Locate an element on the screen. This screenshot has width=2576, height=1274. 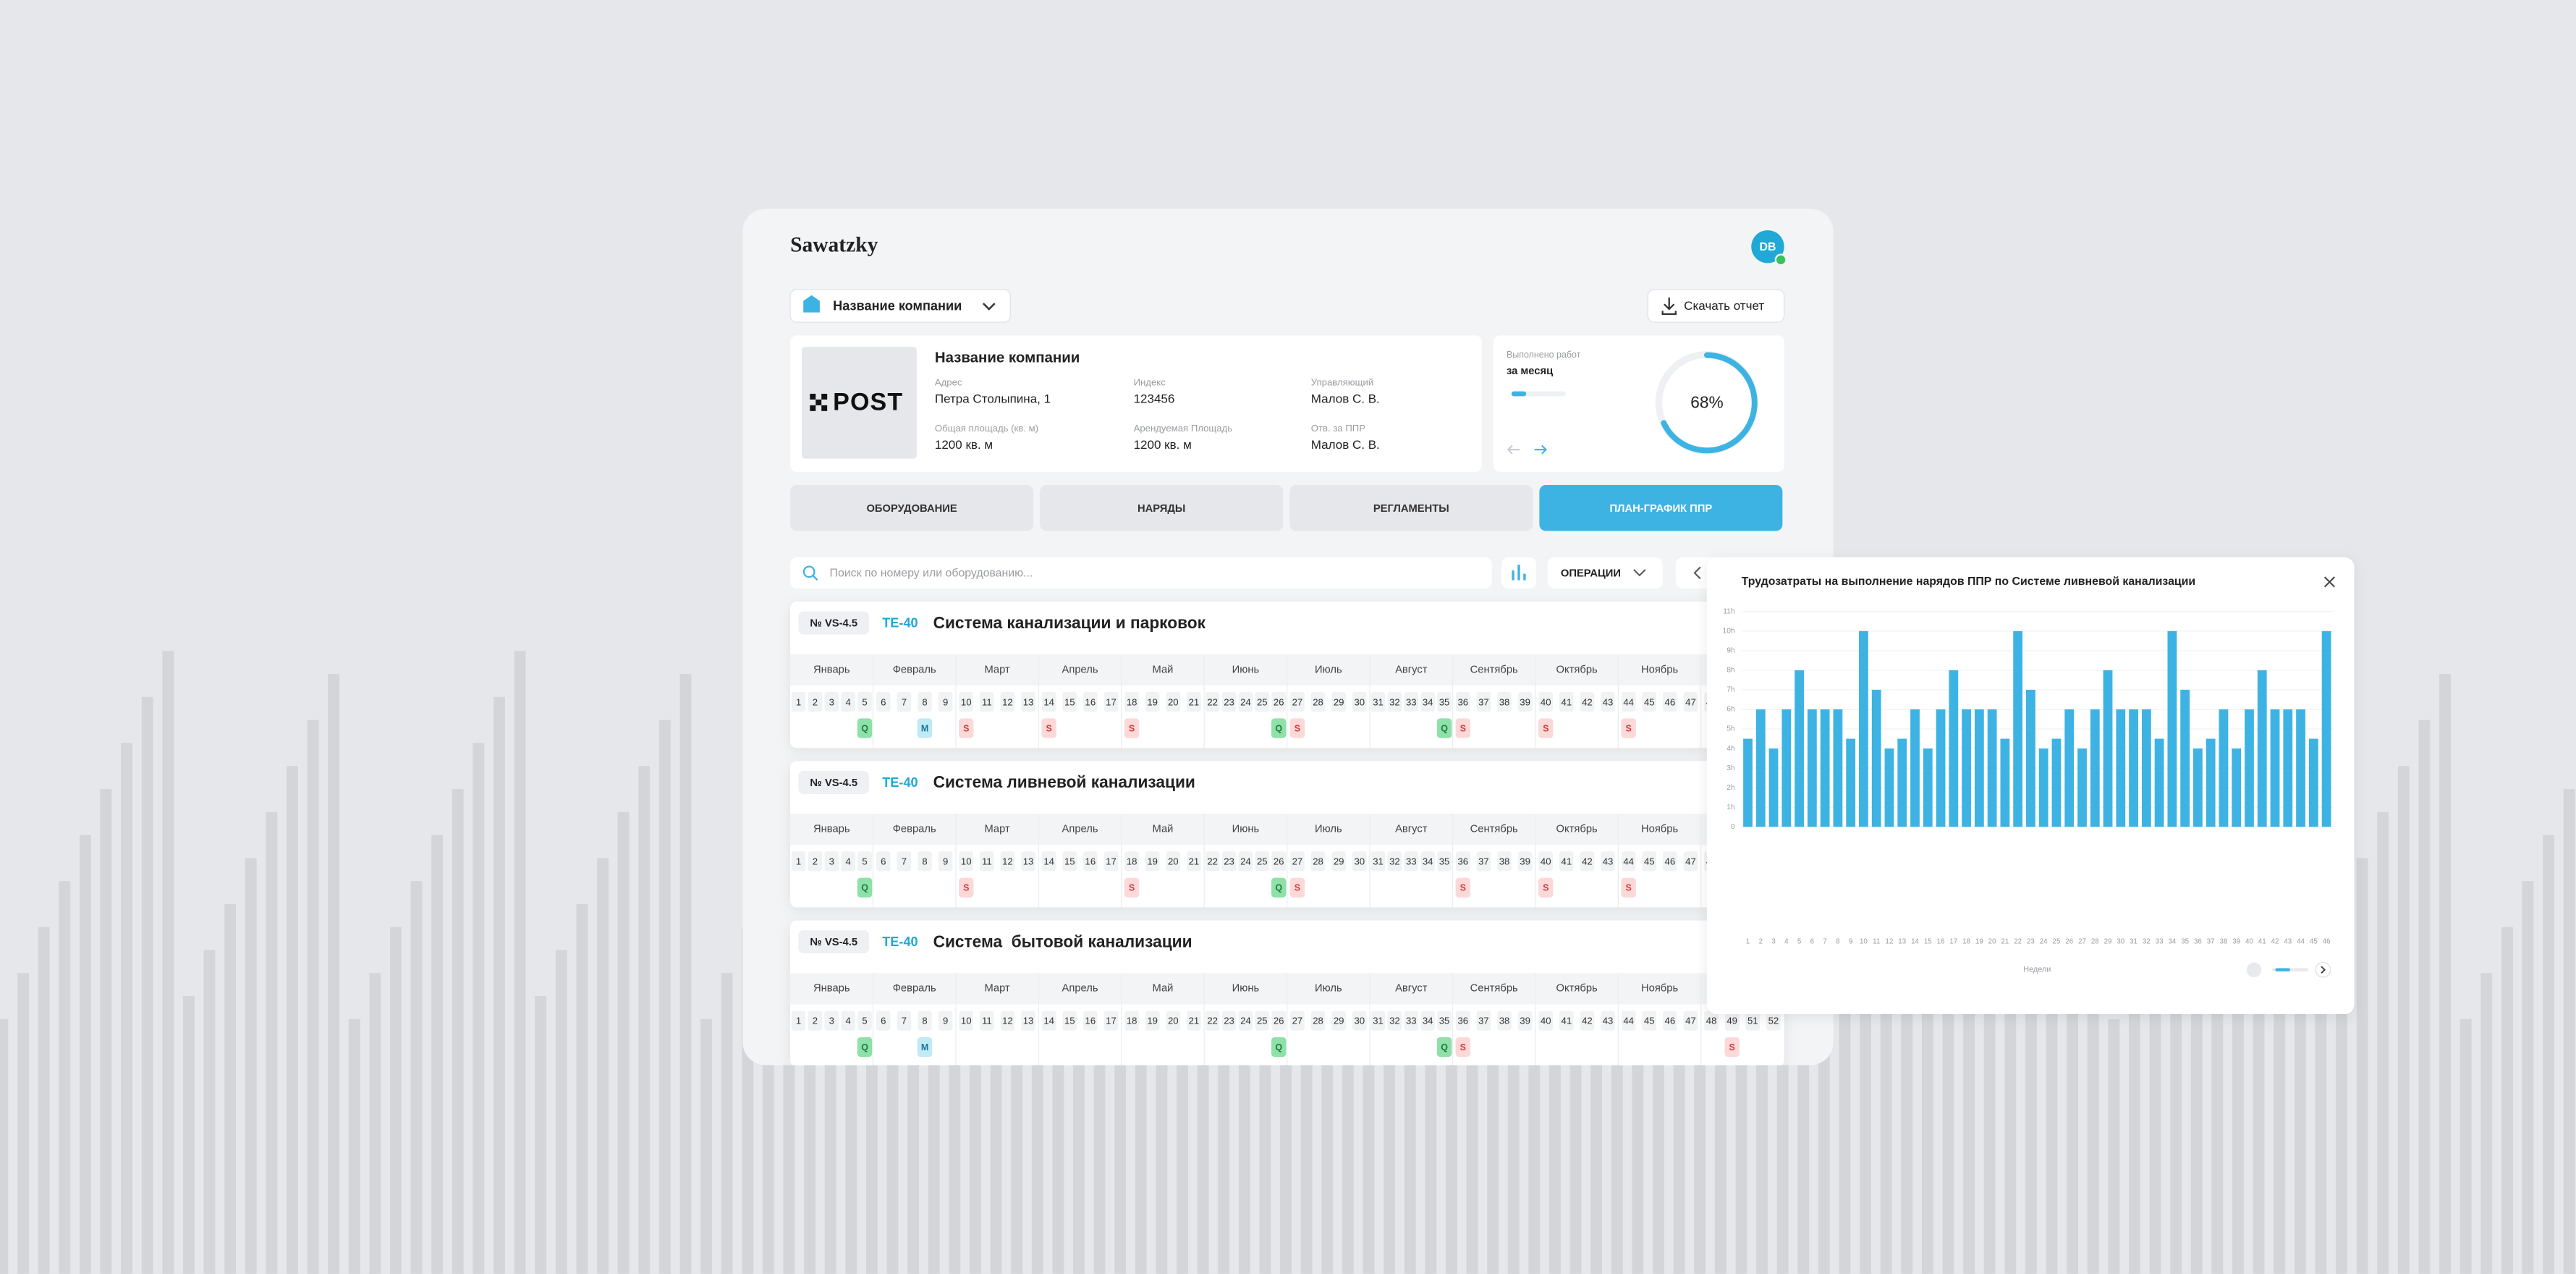
field-label: Отв. за ППР is located at coordinates (1338, 428).